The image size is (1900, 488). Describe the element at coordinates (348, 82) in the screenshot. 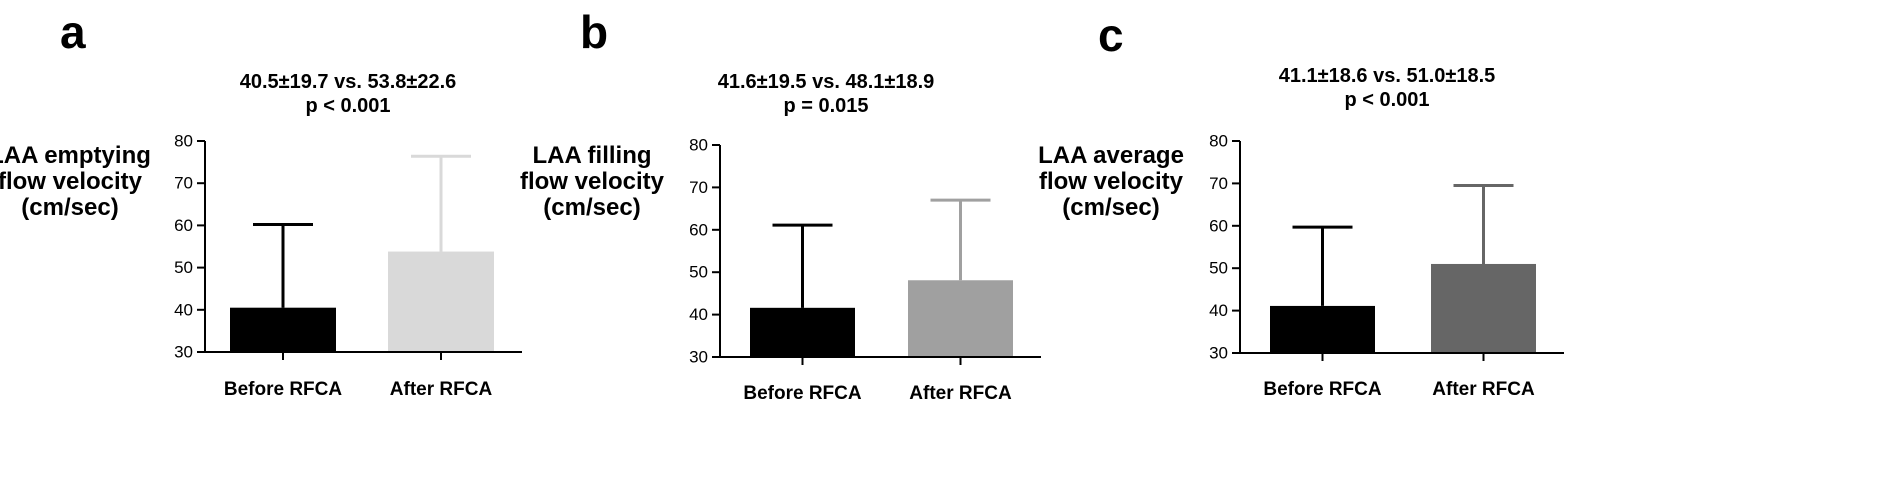

I see `stat-summary: 40.5±19.7 vs. 53.8±22.6` at that location.